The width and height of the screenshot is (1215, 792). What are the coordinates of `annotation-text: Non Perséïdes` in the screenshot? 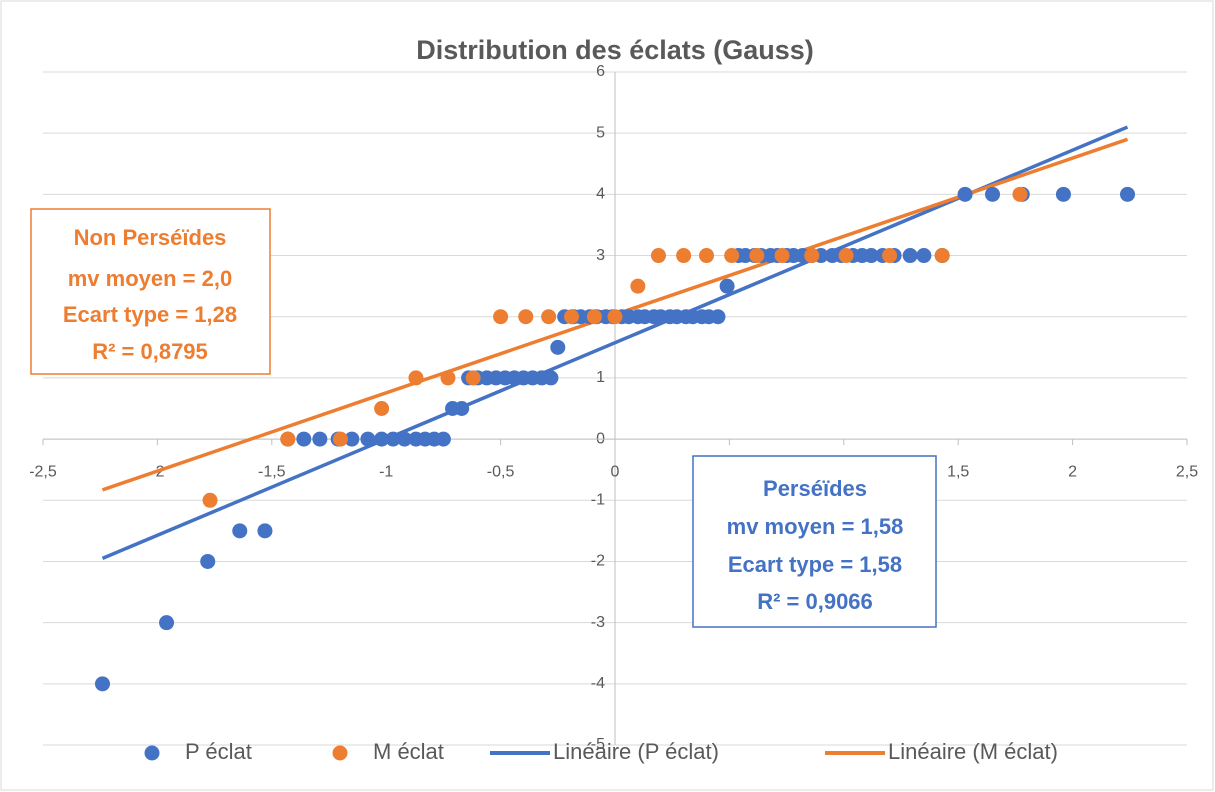 It's located at (150, 237).